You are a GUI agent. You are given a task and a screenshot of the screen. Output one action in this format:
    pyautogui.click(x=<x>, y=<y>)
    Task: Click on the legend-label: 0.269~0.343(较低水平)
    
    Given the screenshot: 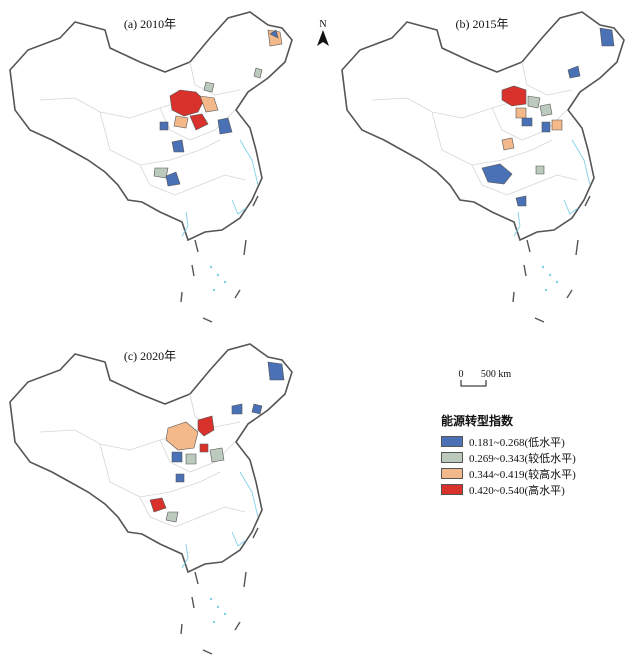 What is the action you would take?
    pyautogui.click(x=522, y=458)
    